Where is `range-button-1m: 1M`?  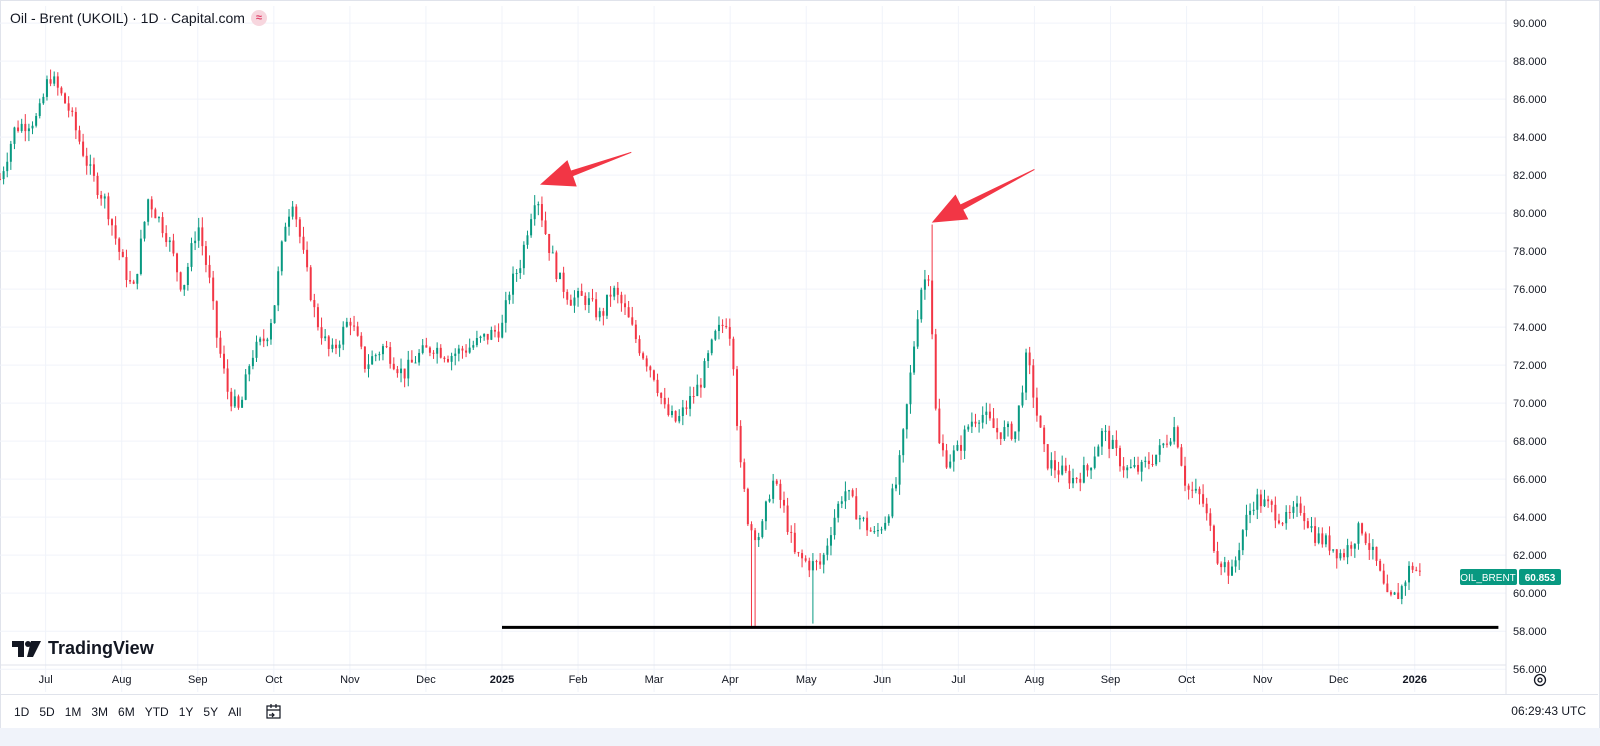
range-button-1m: 1M is located at coordinates (73, 712).